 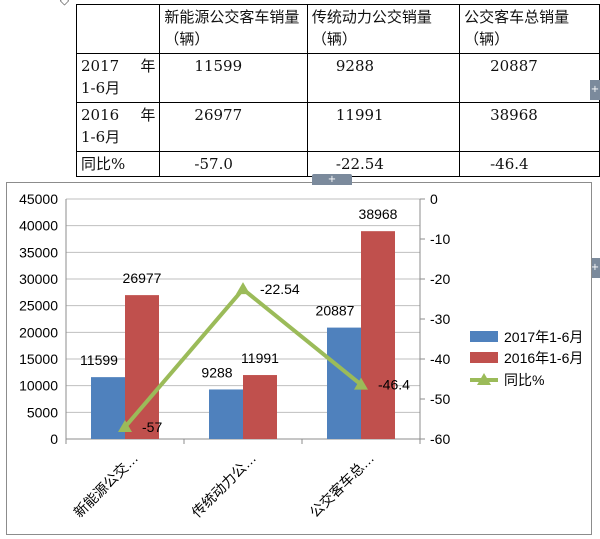 What do you see at coordinates (100, 66) in the screenshot?
I see `row-year: 2017` at bounding box center [100, 66].